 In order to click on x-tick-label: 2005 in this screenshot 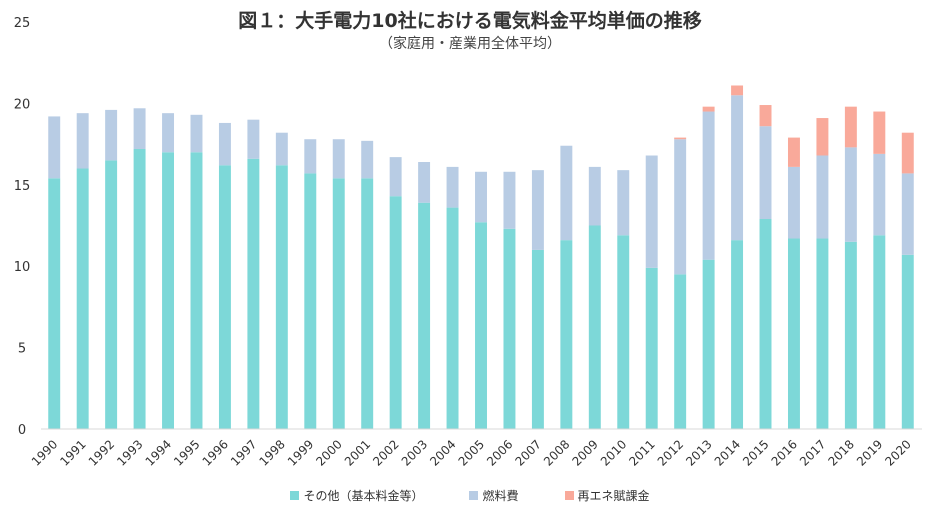, I will do `click(471, 452)`.